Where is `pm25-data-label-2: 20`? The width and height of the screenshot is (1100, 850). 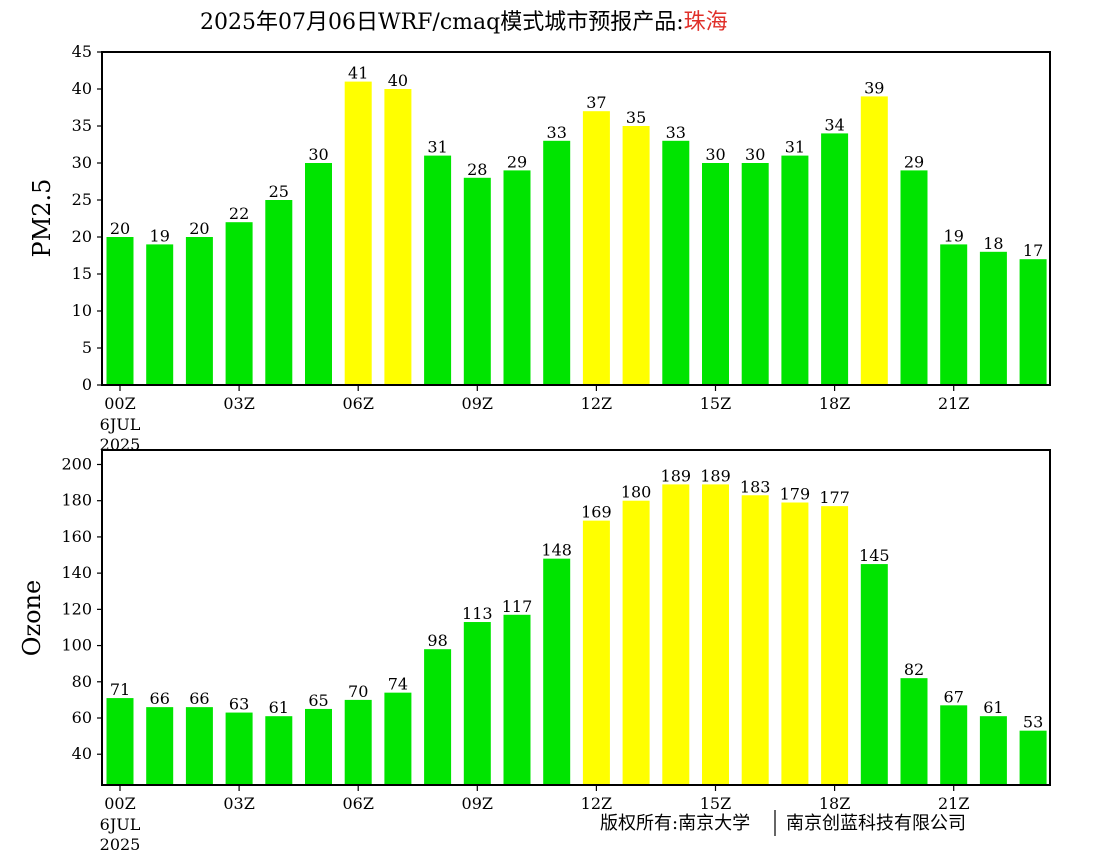
pm25-data-label-2: 20 is located at coordinates (199, 228).